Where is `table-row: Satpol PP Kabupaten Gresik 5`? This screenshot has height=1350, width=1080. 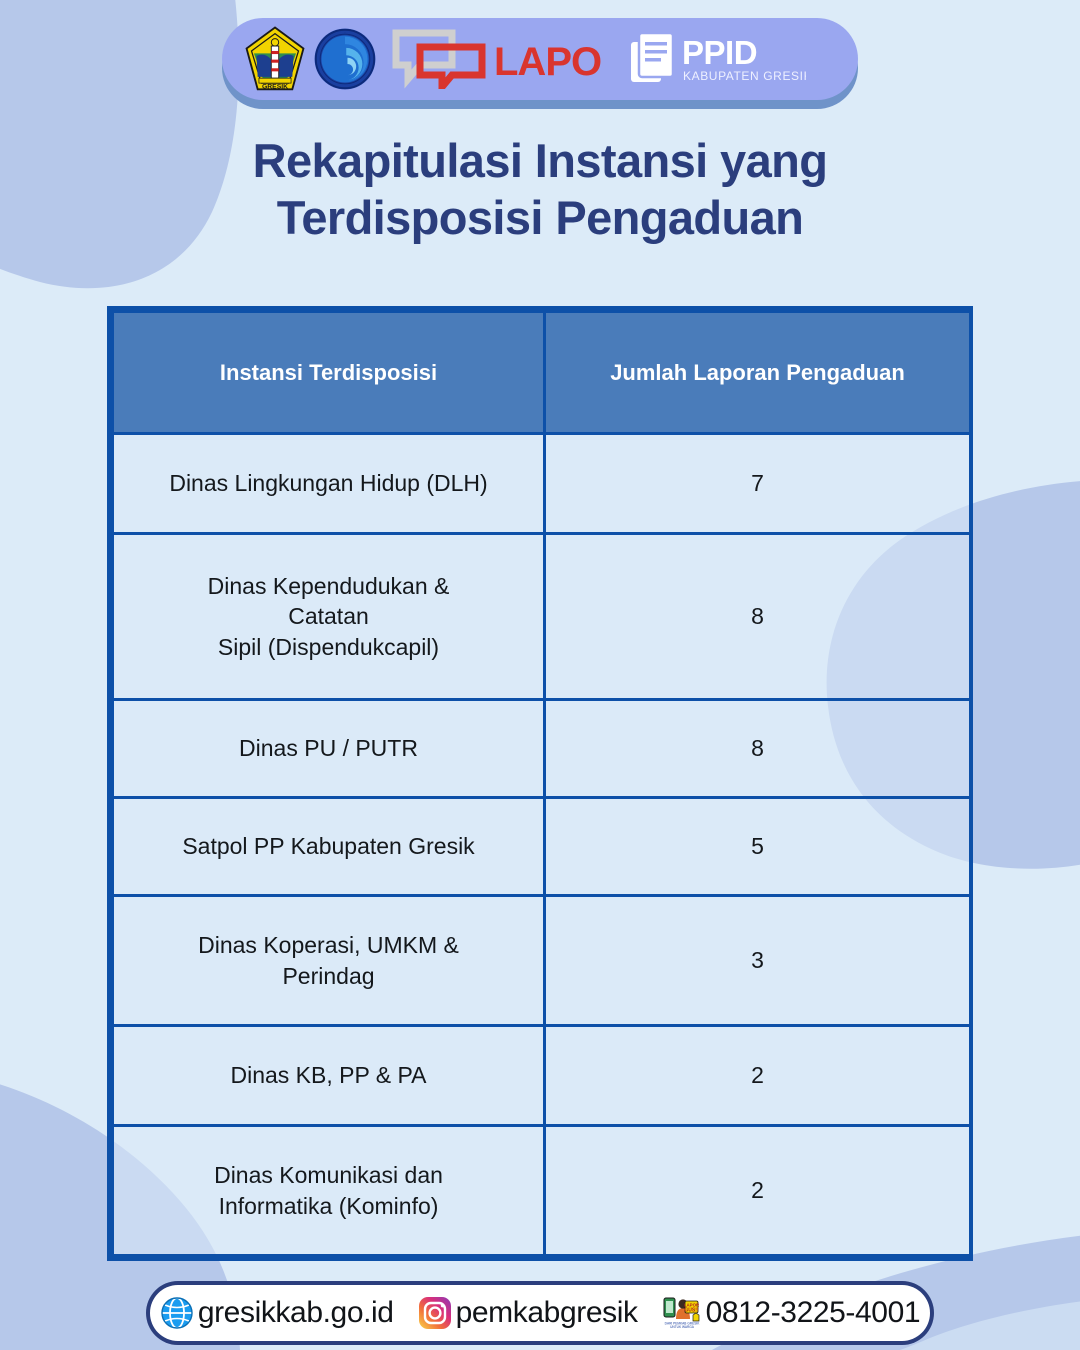
table-row: Satpol PP Kabupaten Gresik 5 is located at coordinates (541, 846).